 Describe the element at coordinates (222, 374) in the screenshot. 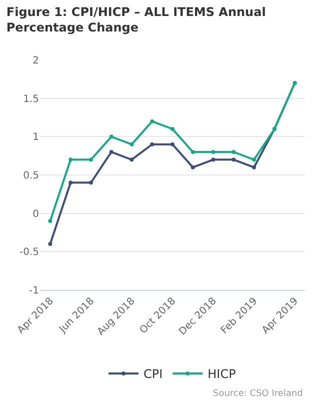

I see `legend-label: HICP` at that location.